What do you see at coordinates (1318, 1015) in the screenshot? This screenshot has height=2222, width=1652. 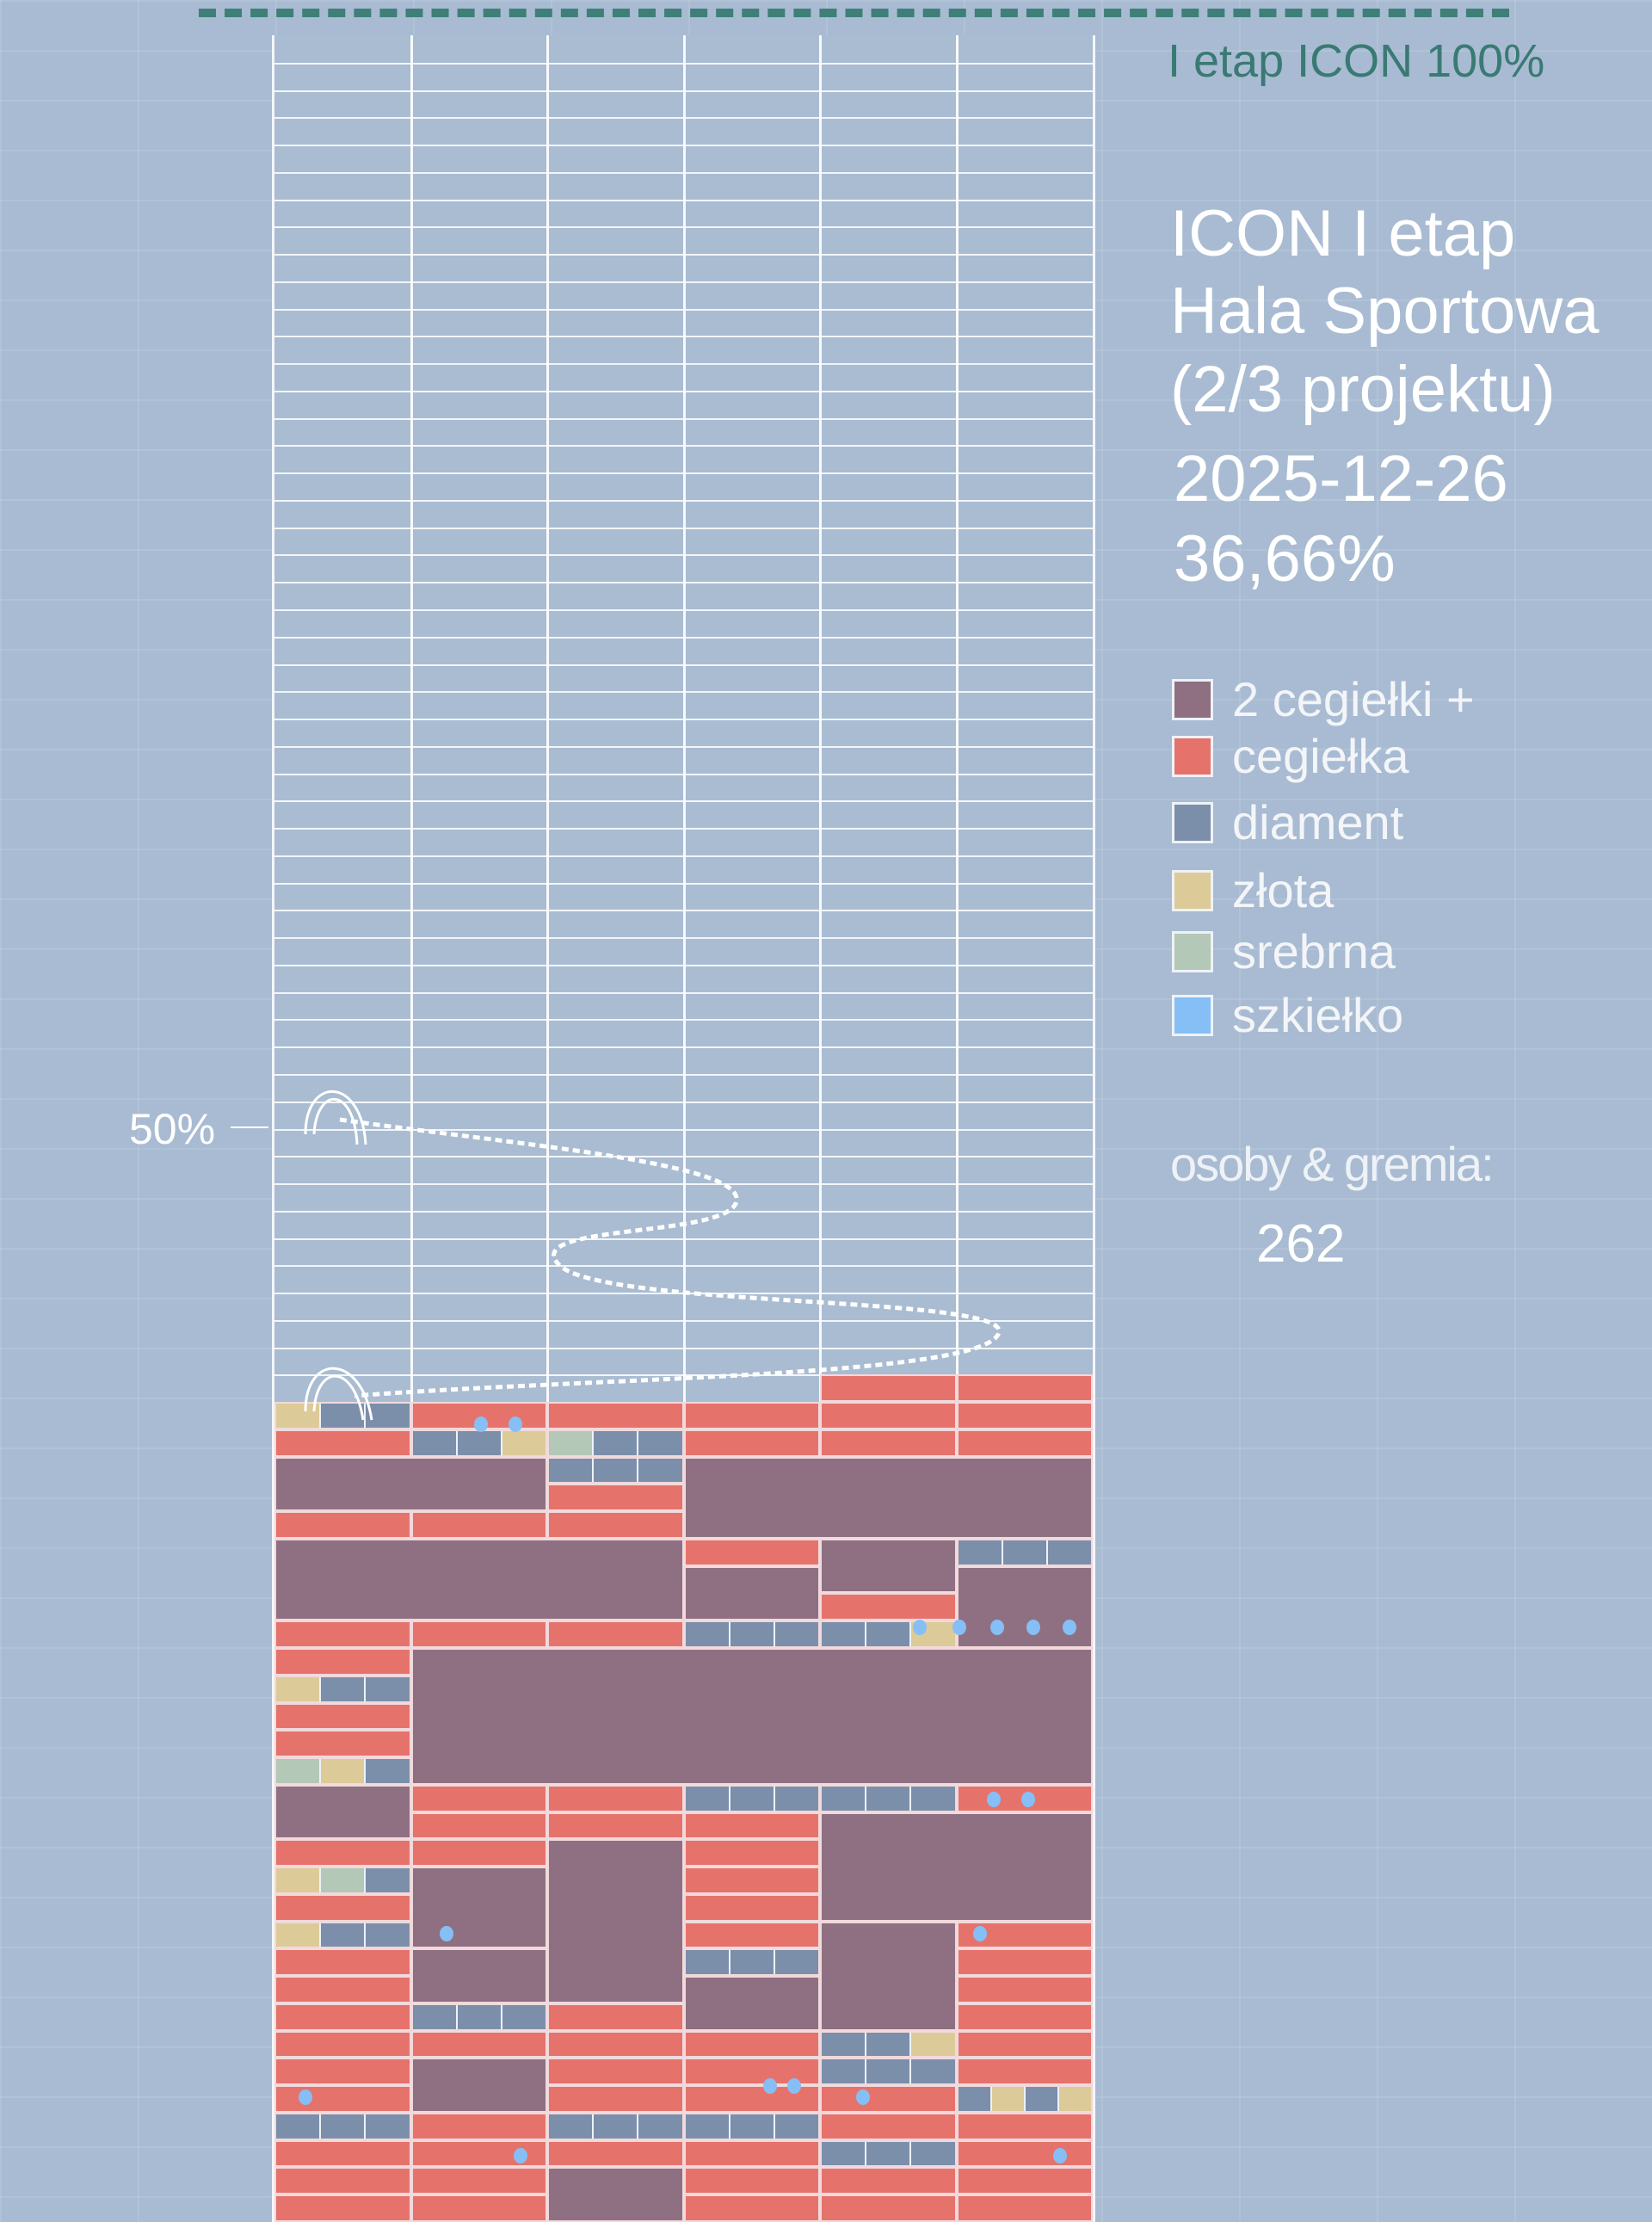 I see `legend-label: szkiełko` at bounding box center [1318, 1015].